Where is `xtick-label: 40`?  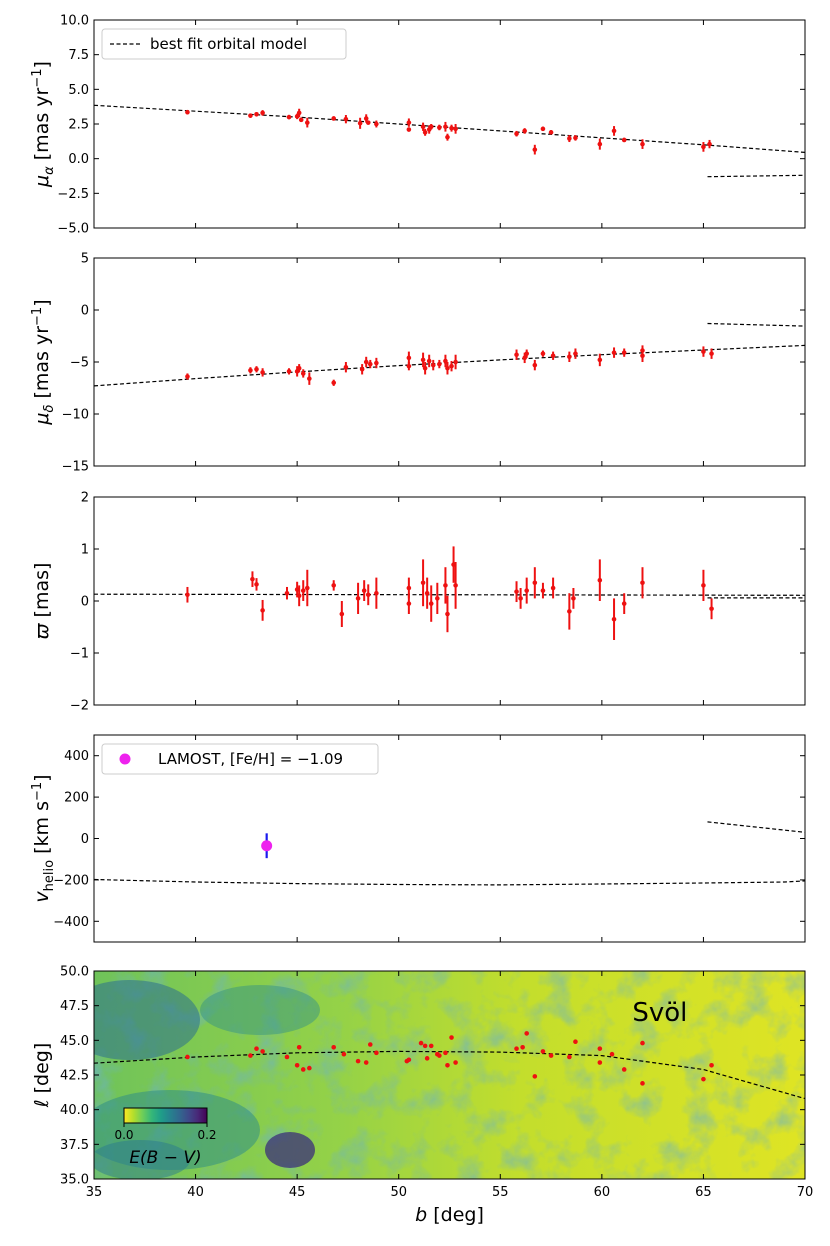
xtick-label: 40 is located at coordinates (195, 1192).